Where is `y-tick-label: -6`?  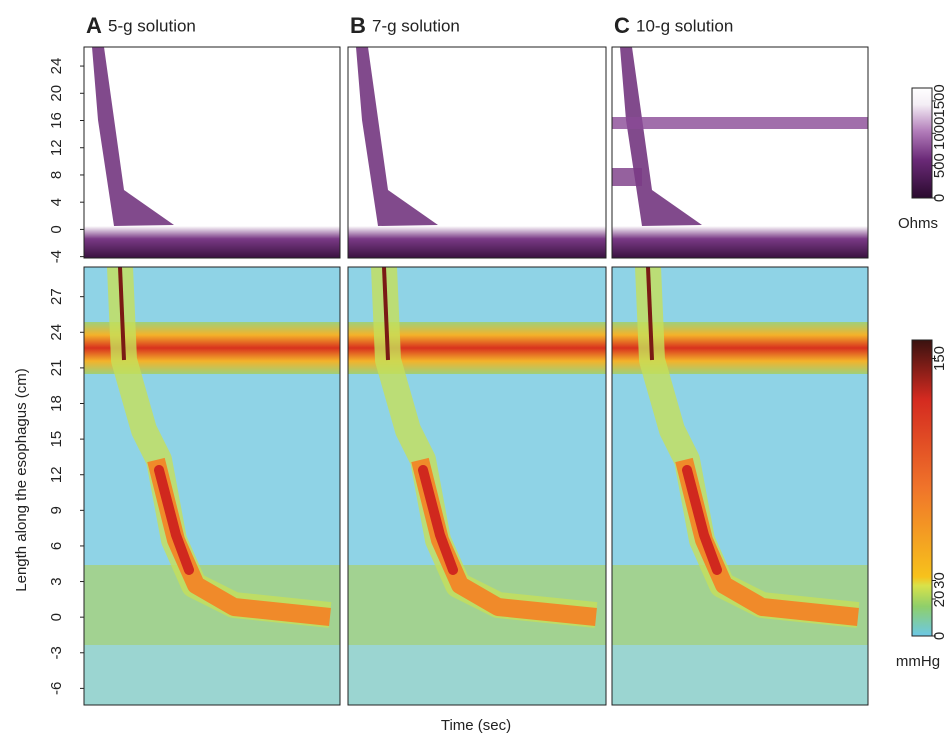
y-tick-label: -6 is located at coordinates (56, 688).